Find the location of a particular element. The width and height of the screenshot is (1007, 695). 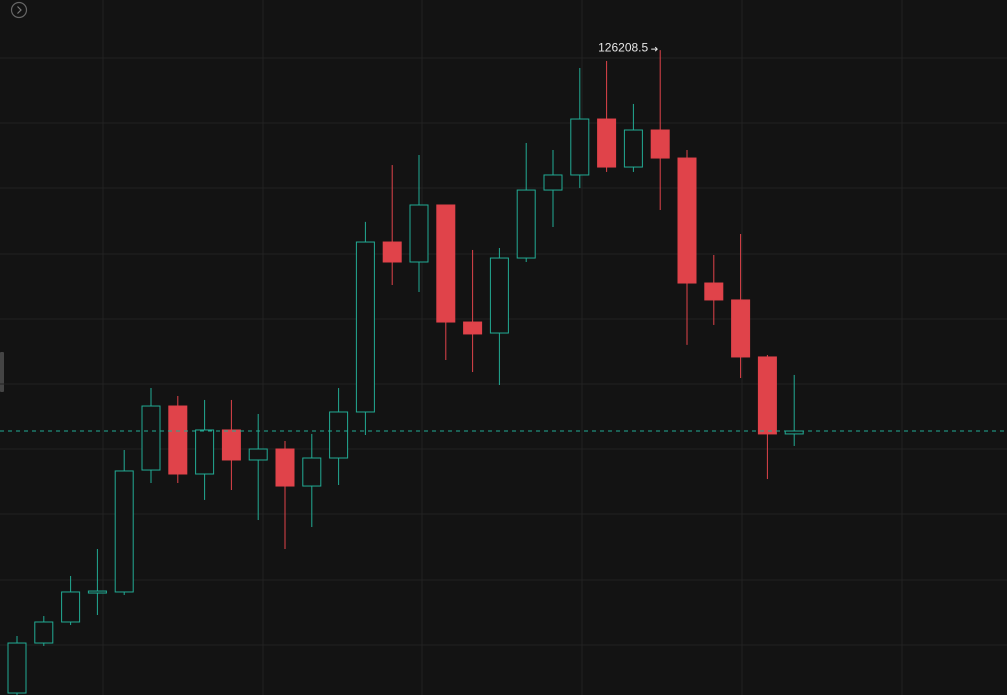

high-label: 126208.5 is located at coordinates (623, 47).